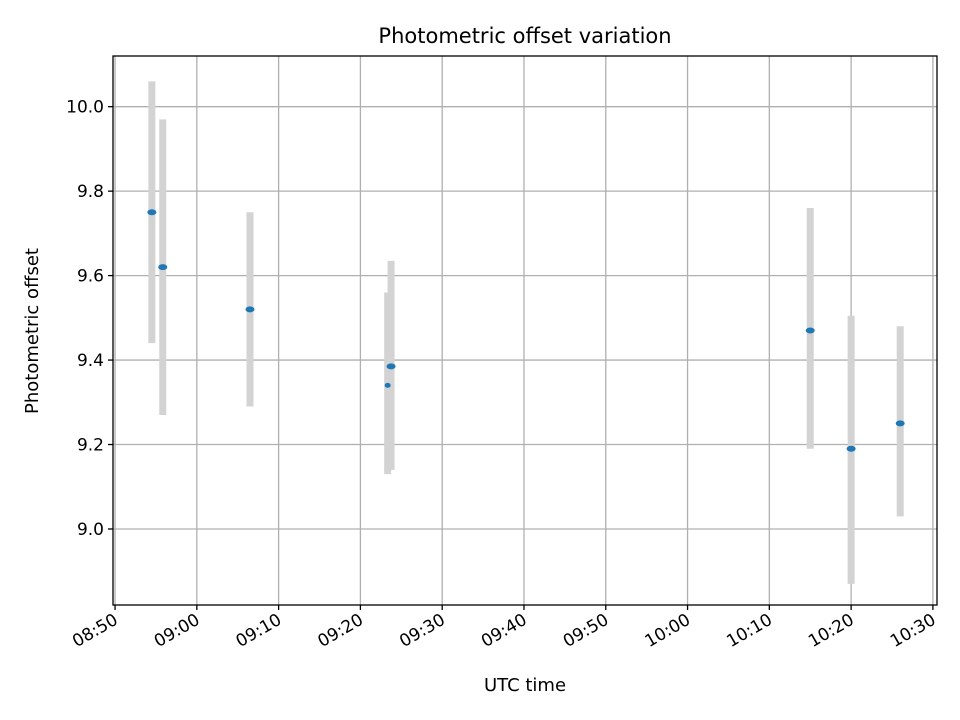 The width and height of the screenshot is (960, 720). What do you see at coordinates (85, 108) in the screenshot?
I see `y-tick-label: 10.0` at bounding box center [85, 108].